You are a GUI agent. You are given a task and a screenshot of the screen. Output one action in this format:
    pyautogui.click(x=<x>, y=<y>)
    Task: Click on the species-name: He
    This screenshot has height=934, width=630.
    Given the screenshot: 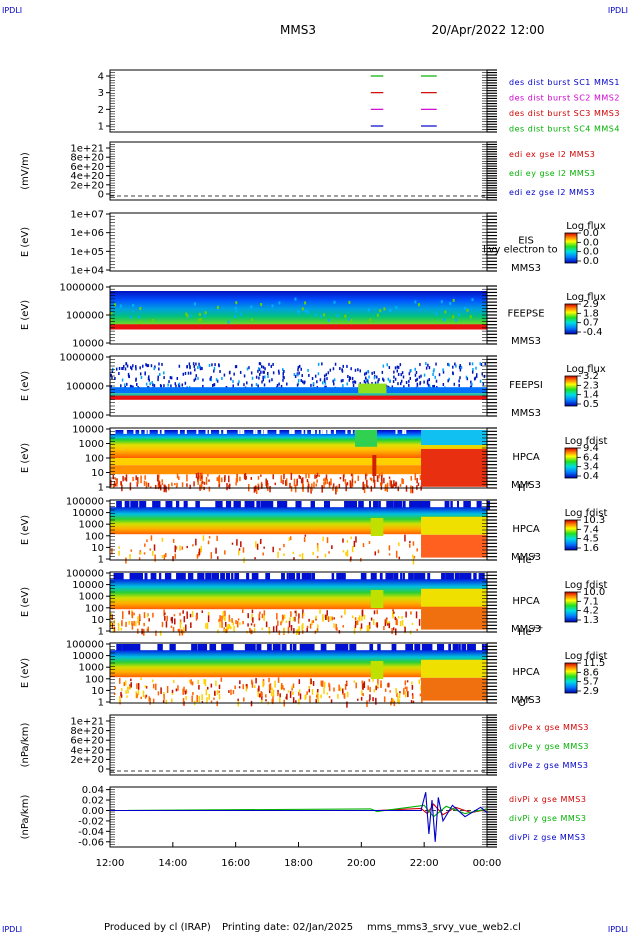 What is the action you would take?
    pyautogui.click(x=525, y=560)
    